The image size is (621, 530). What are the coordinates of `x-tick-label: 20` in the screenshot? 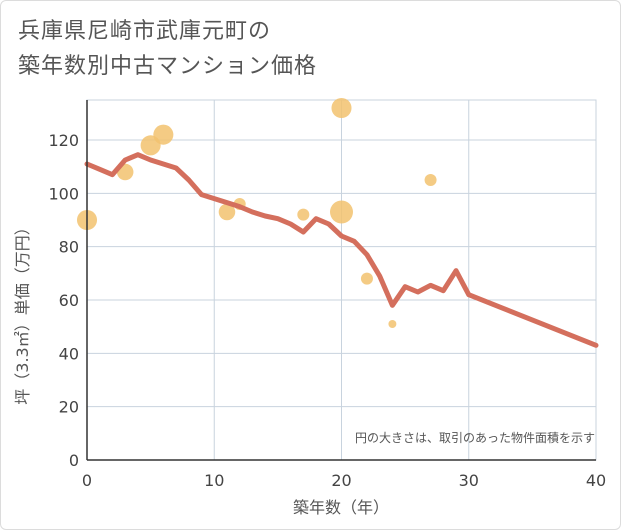 It's located at (341, 480).